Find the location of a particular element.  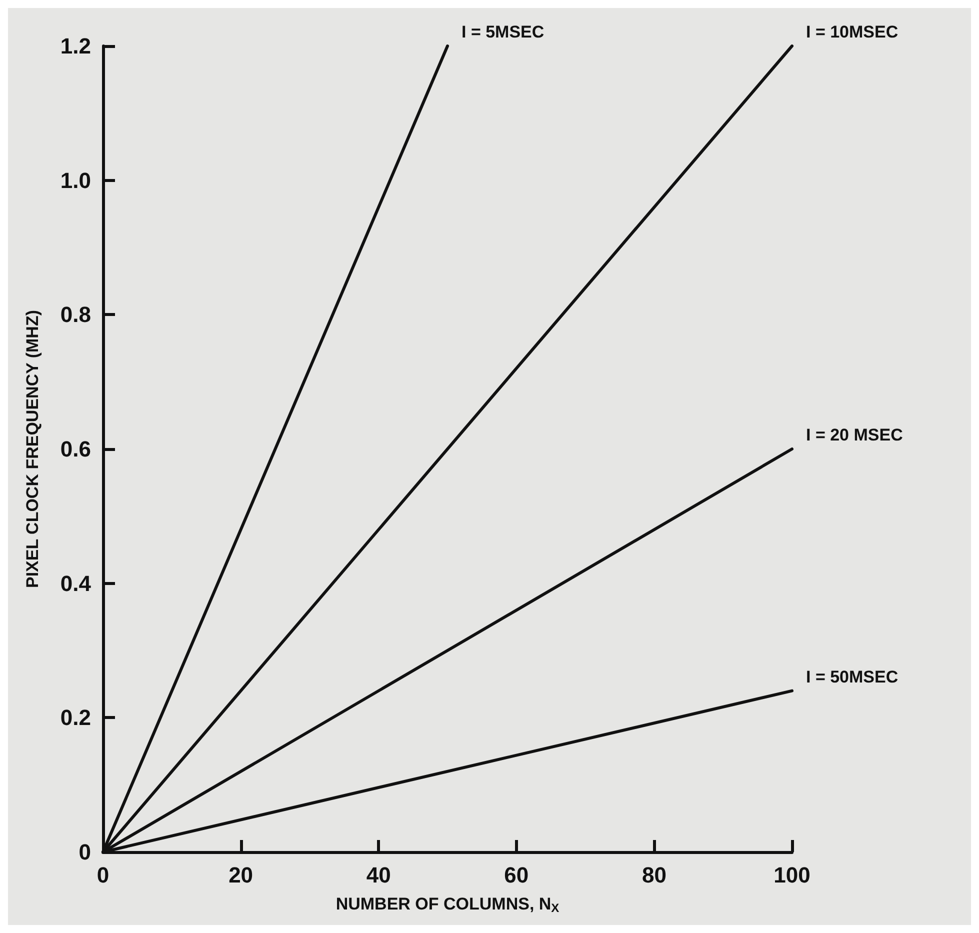

series-label: I = 5MSEC is located at coordinates (503, 32).